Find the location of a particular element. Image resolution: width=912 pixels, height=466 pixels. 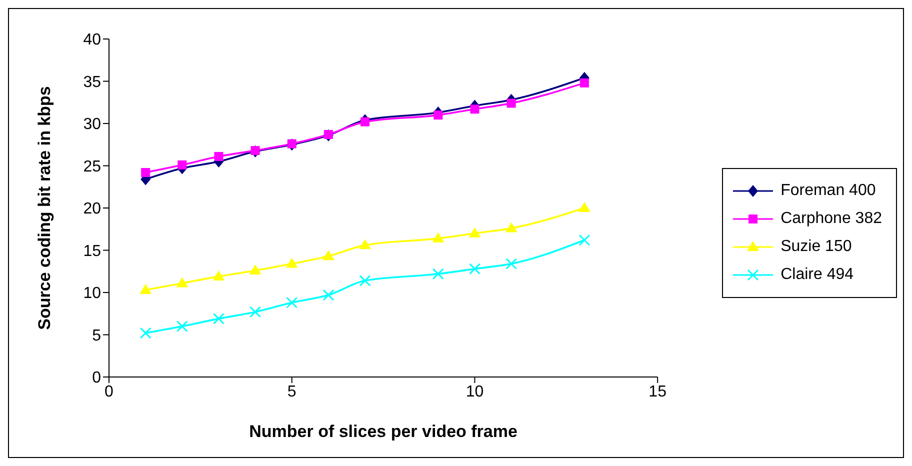

y-tick-label: 30 is located at coordinates (92, 125).